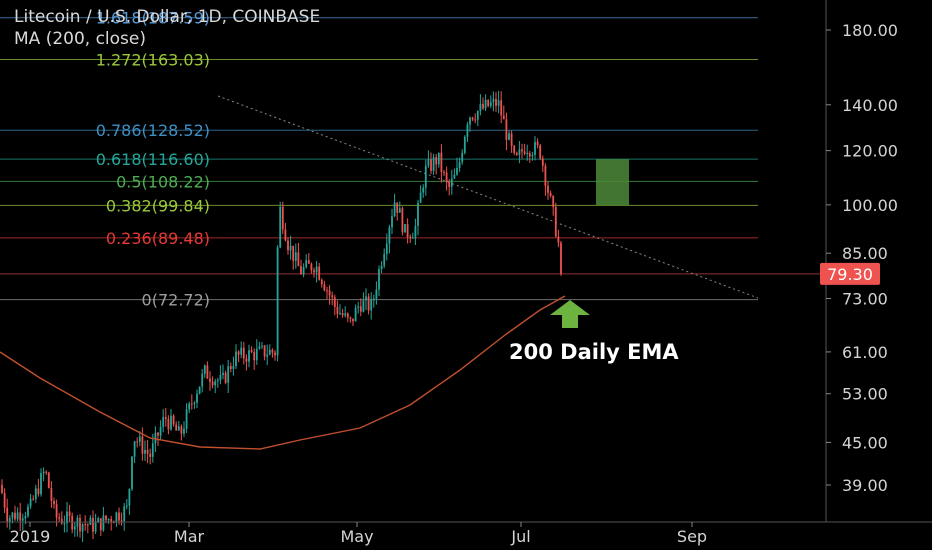 This screenshot has width=932, height=550. Describe the element at coordinates (570, 314) in the screenshot. I see `up-arrow-icon` at that location.